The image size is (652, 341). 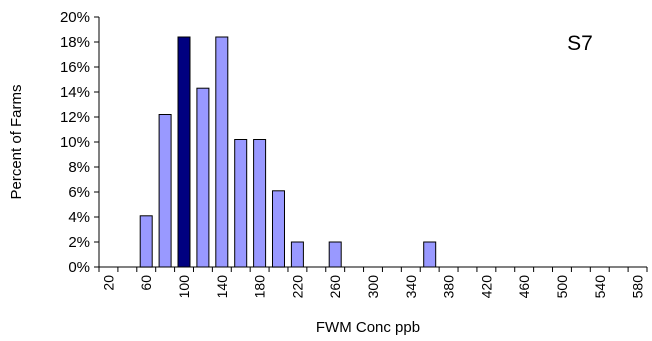 I want to click on y-tick-label: 10%, so click(x=75, y=142).